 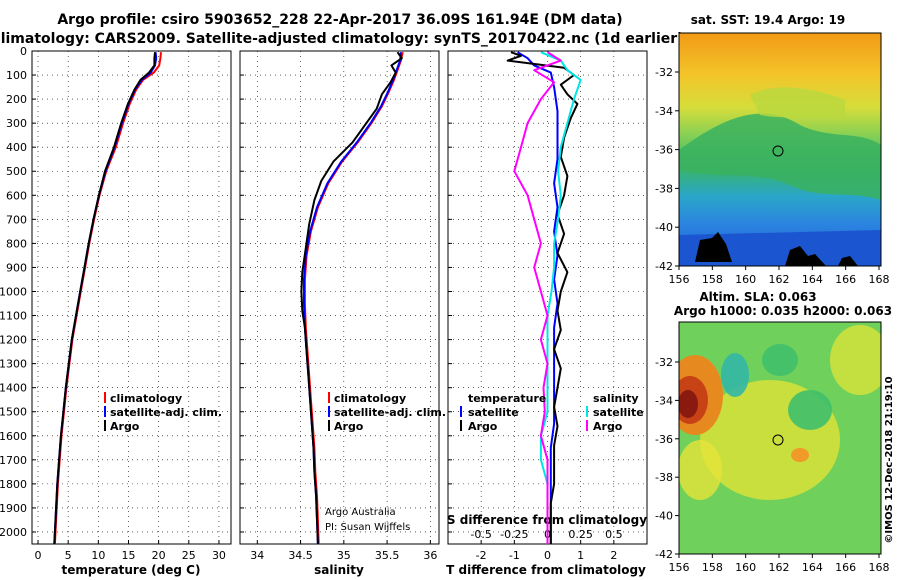 I want to click on depth-tick-label: 2000, so click(x=13, y=532).